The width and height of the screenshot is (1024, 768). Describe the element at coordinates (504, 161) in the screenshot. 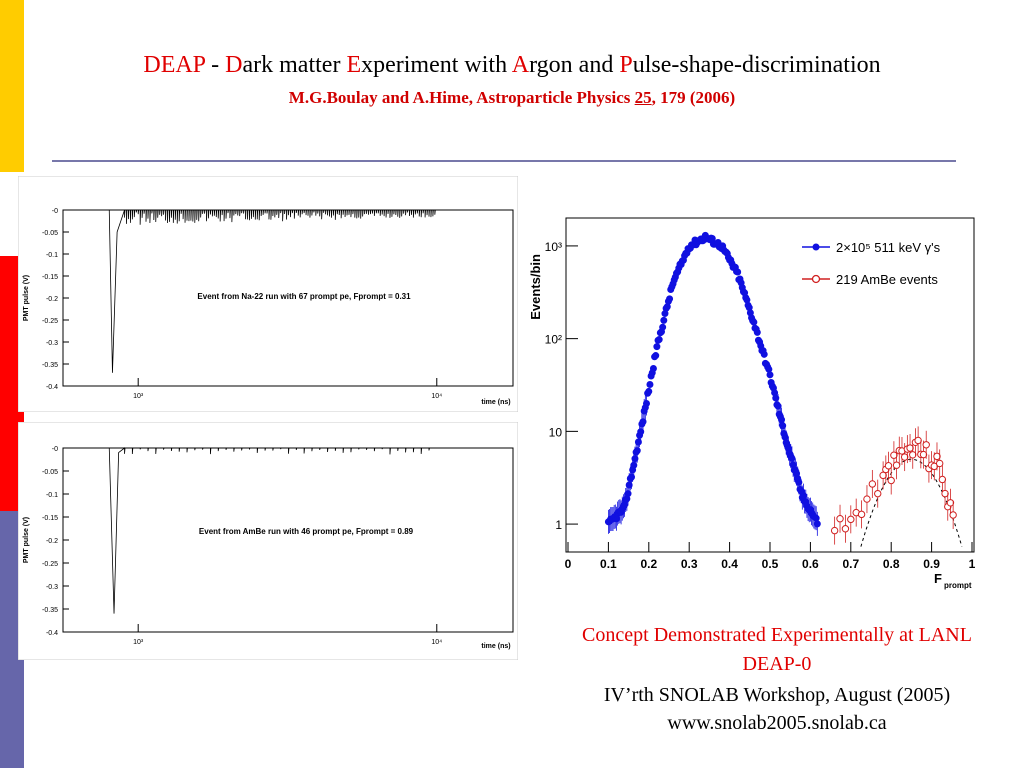

I see `title-divider` at that location.